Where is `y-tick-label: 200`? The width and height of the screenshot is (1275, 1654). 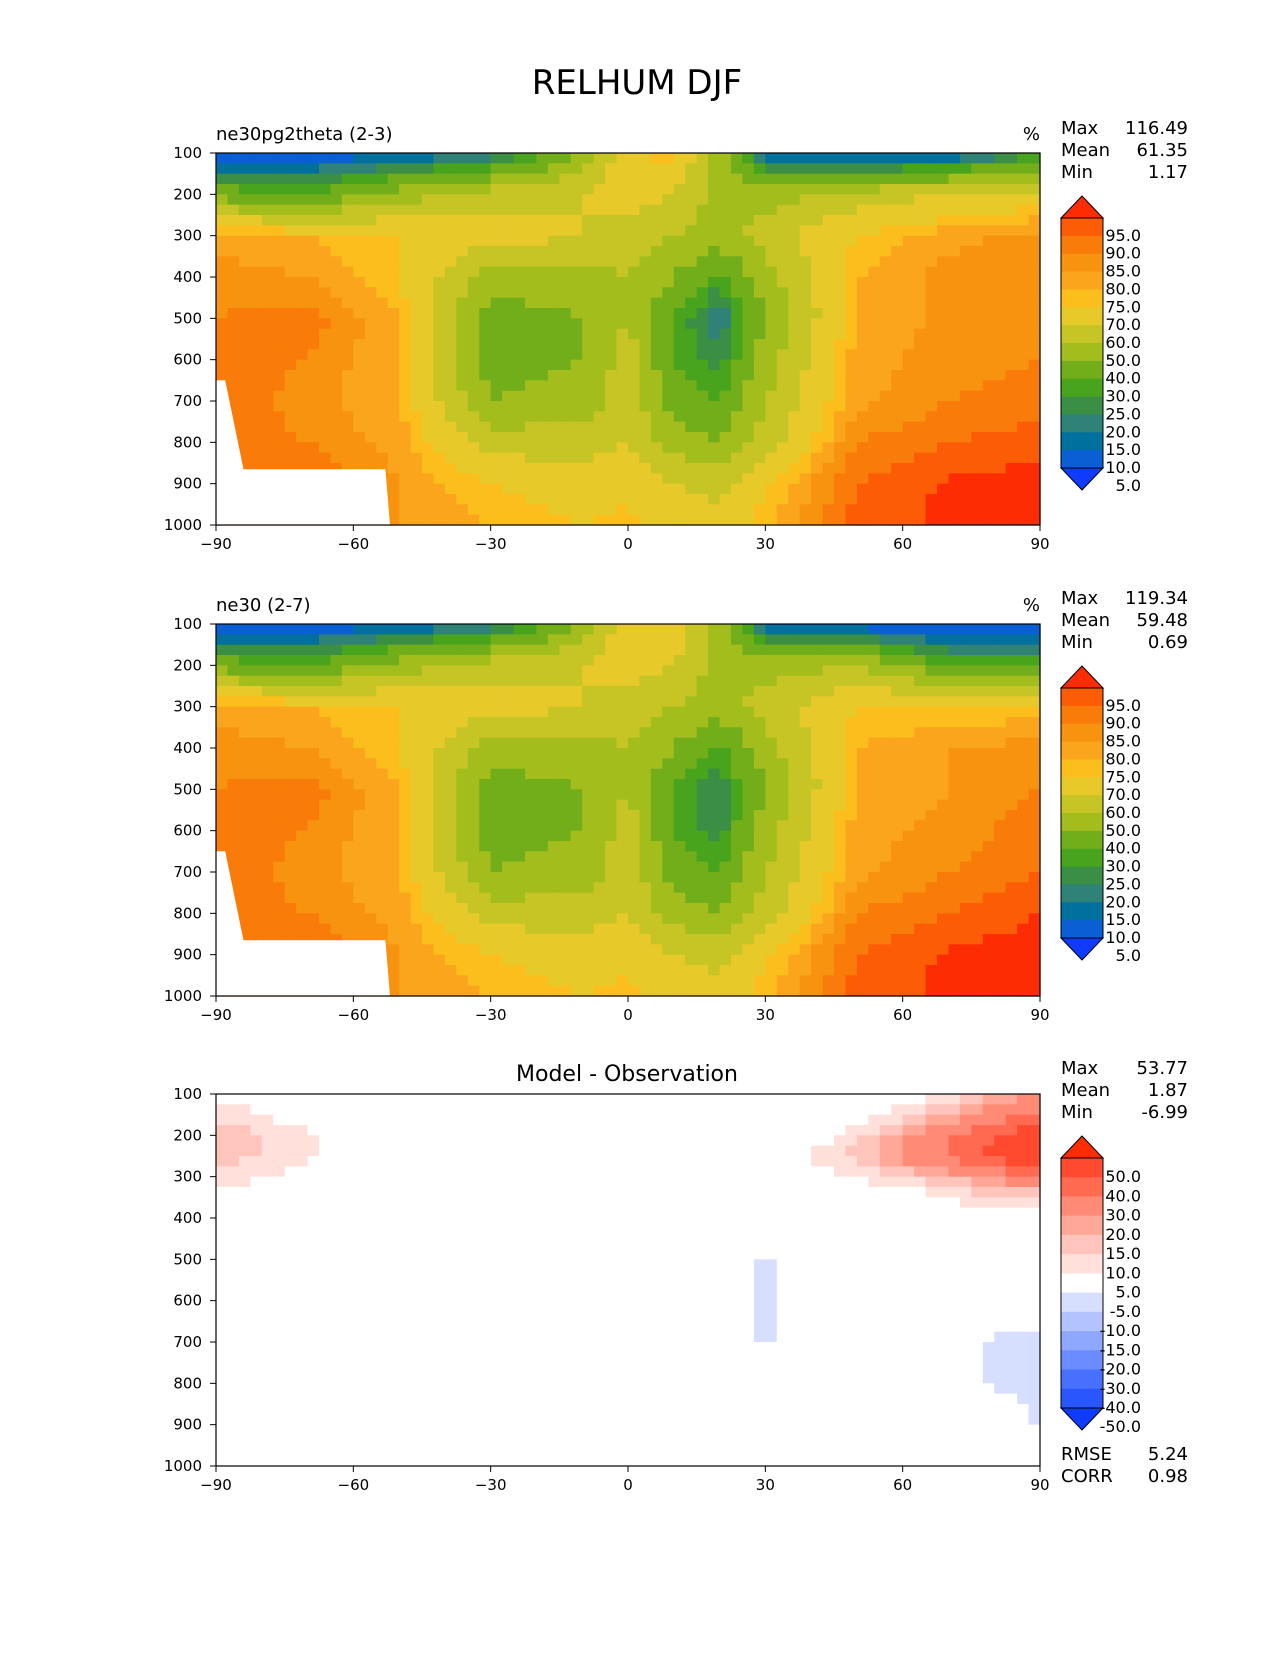 y-tick-label: 200 is located at coordinates (187, 194).